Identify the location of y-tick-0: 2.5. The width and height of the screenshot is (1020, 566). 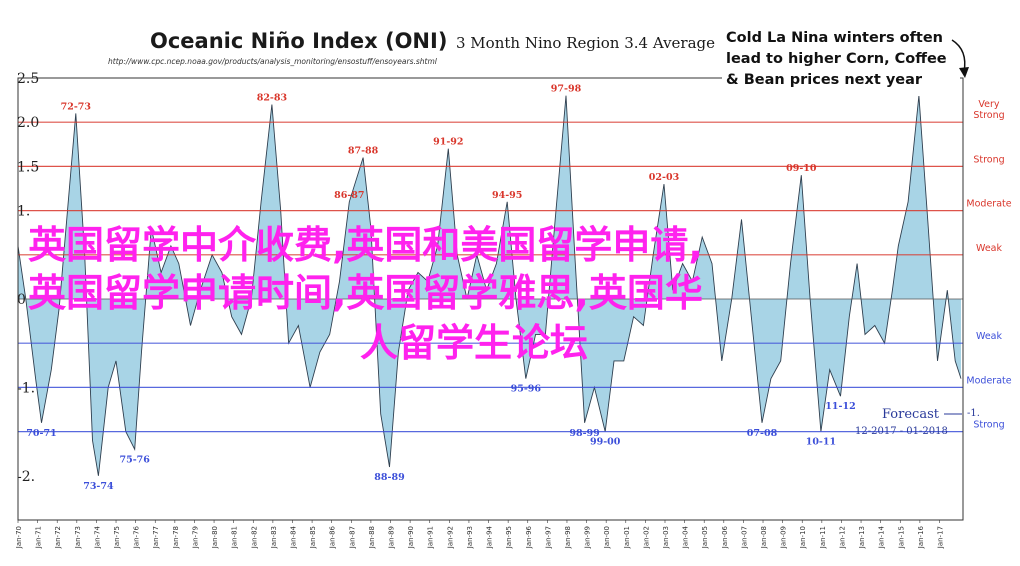
(28, 79).